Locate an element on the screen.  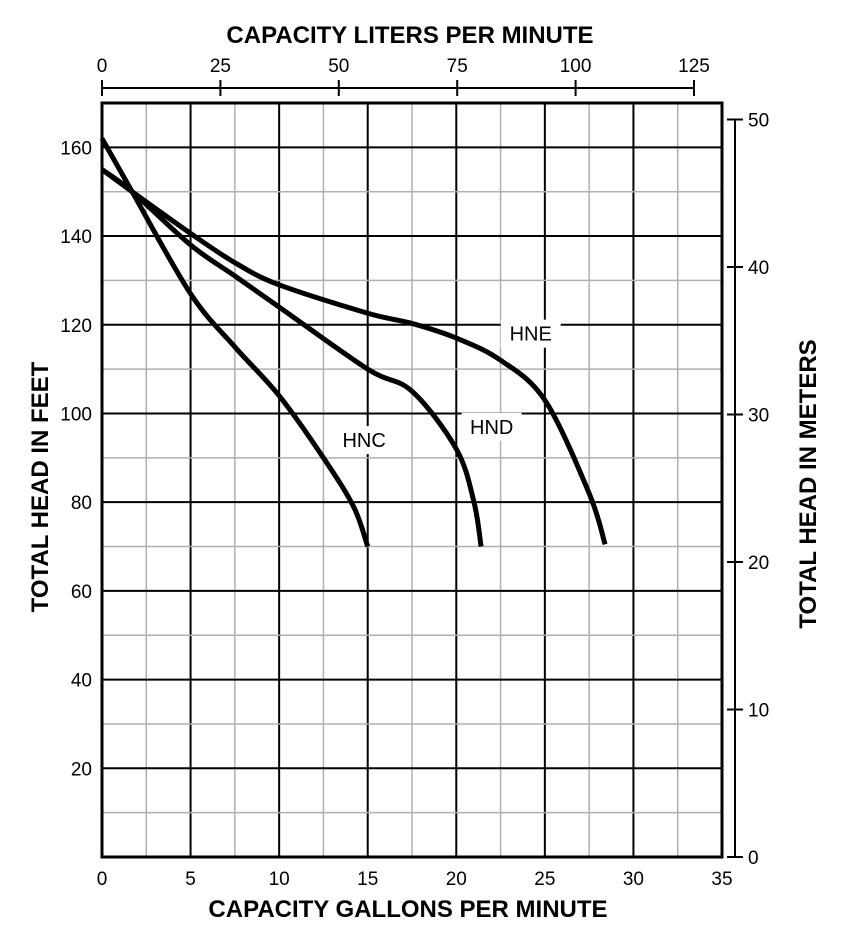
y2-tick-label: 50 is located at coordinates (758, 121).